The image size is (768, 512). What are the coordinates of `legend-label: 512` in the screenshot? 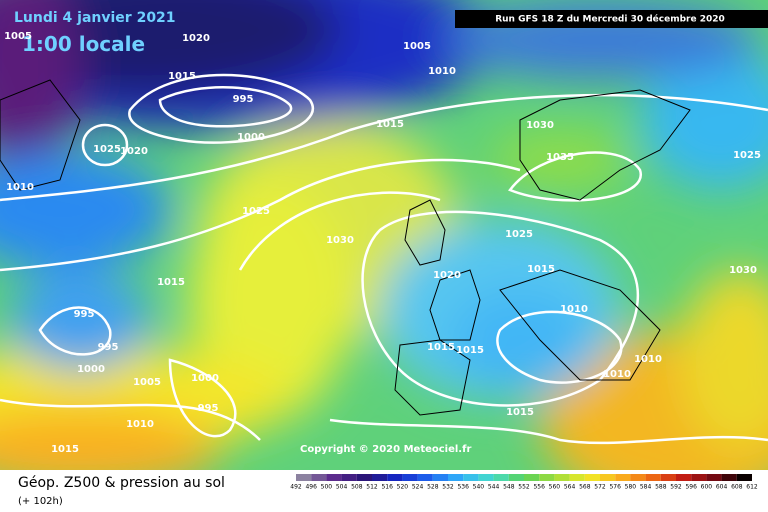 It's located at (372, 487).